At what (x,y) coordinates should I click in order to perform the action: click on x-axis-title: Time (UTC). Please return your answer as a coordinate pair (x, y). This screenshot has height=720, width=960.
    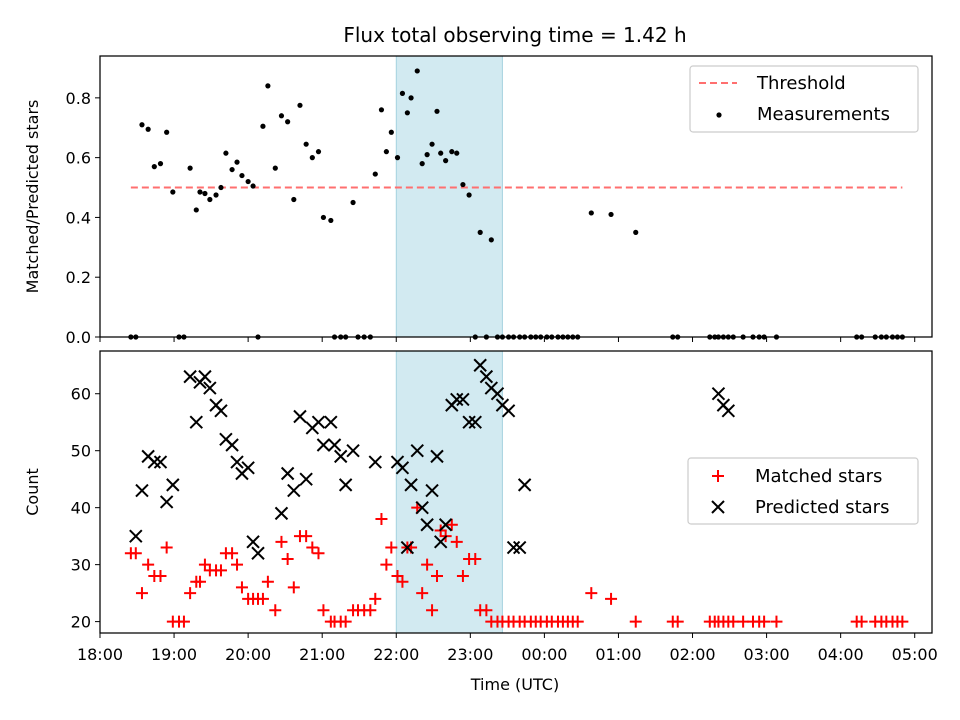
    Looking at the image, I should click on (514, 684).